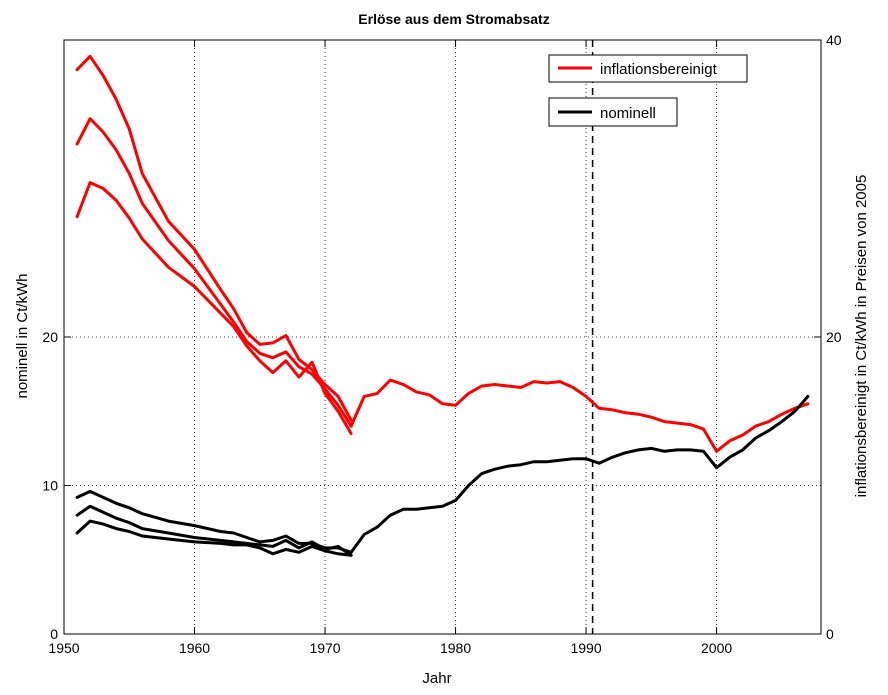  What do you see at coordinates (63, 648) in the screenshot?
I see `x-tick-label: 1950` at bounding box center [63, 648].